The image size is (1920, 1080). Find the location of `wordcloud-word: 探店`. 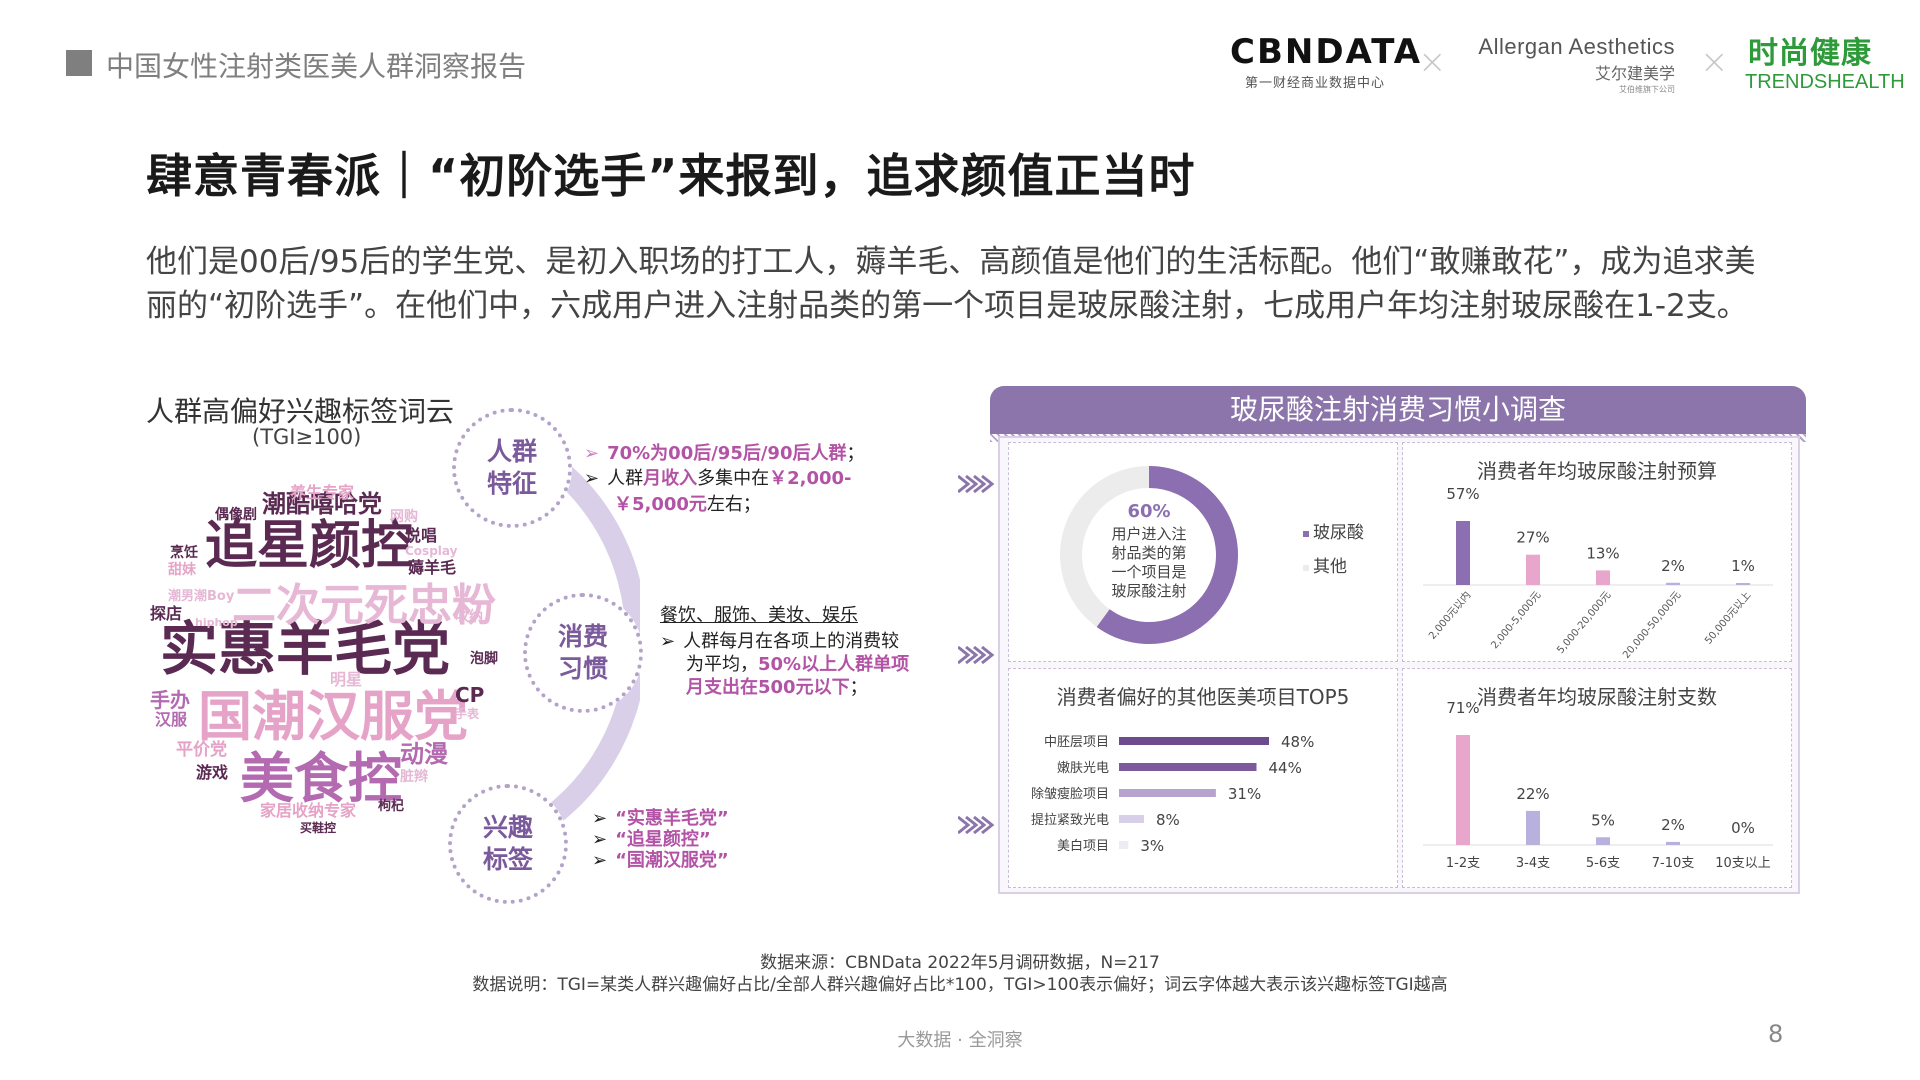

wordcloud-word: 探店 is located at coordinates (166, 613).